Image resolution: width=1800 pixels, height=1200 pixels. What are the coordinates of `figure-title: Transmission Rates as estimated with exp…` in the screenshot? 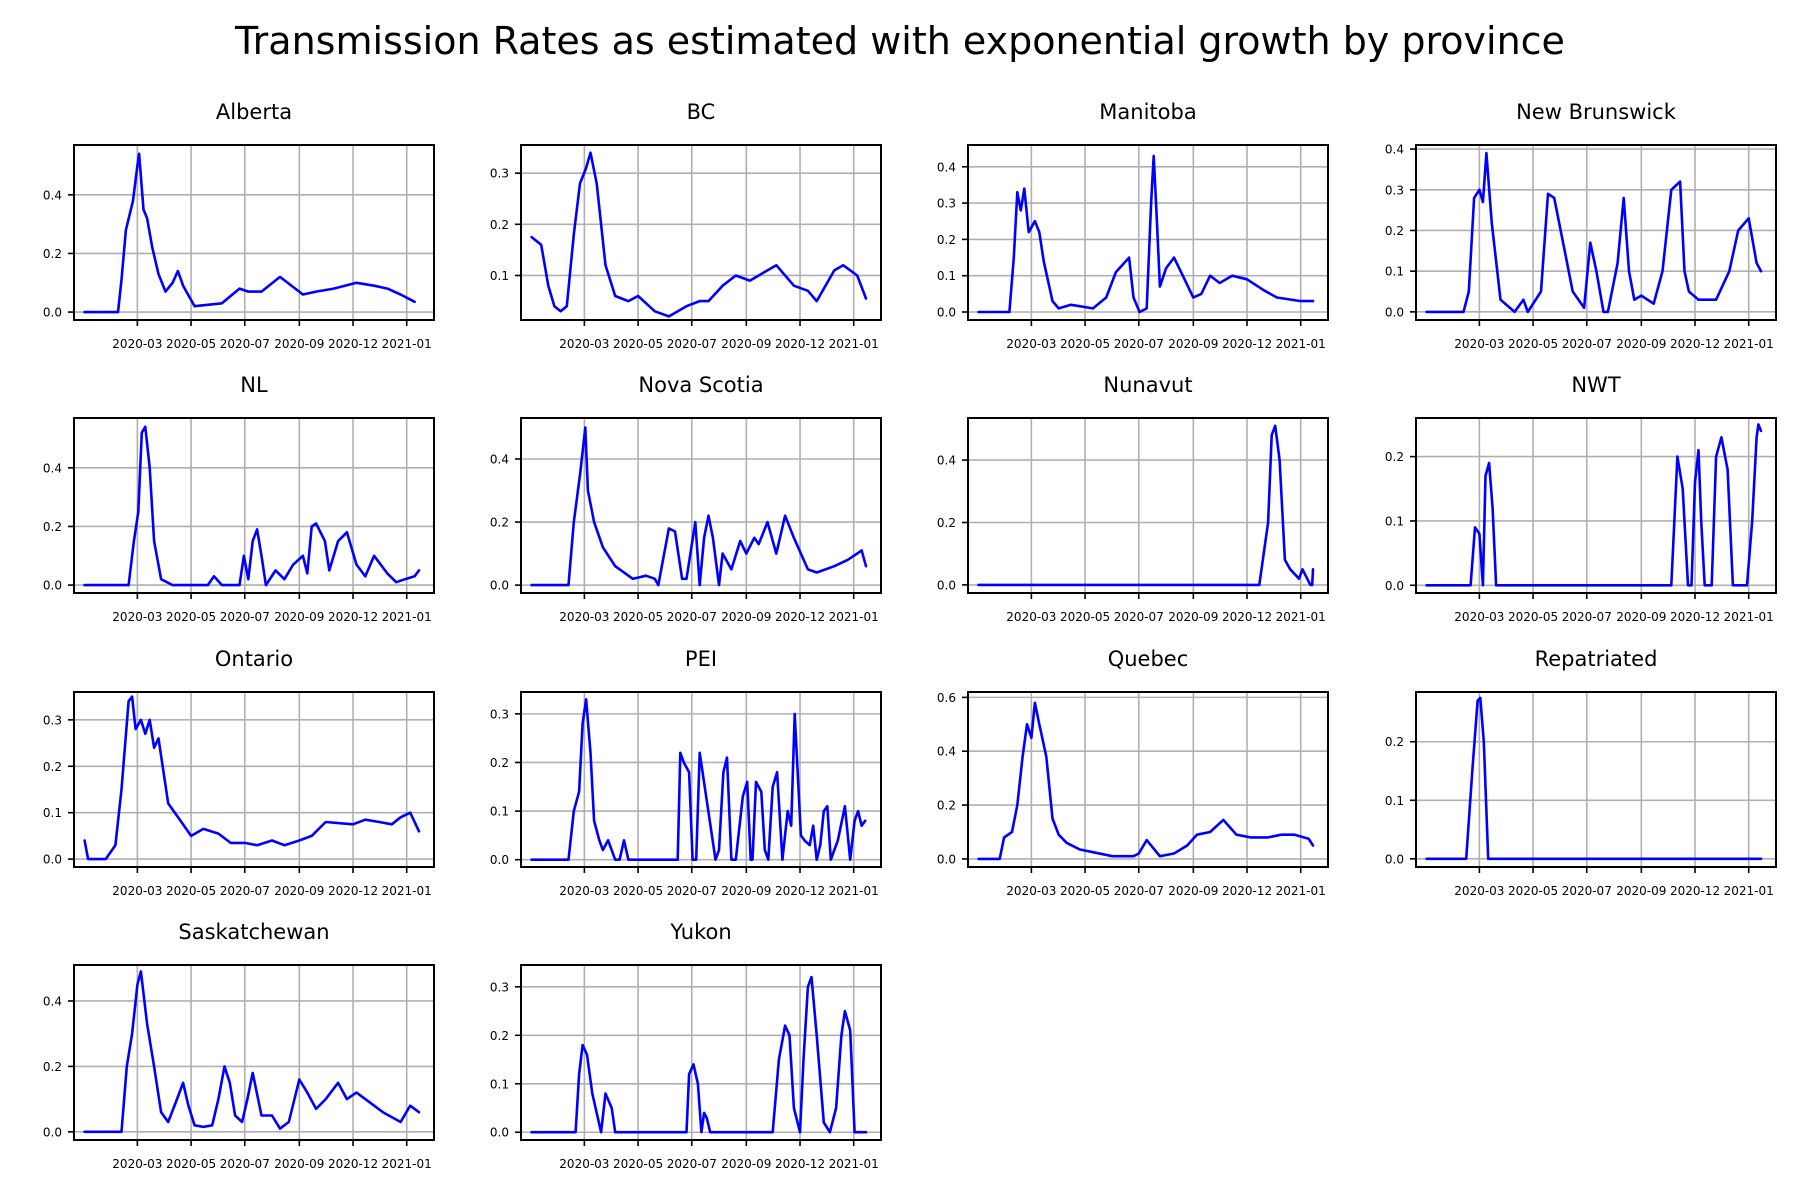 It's located at (899, 41).